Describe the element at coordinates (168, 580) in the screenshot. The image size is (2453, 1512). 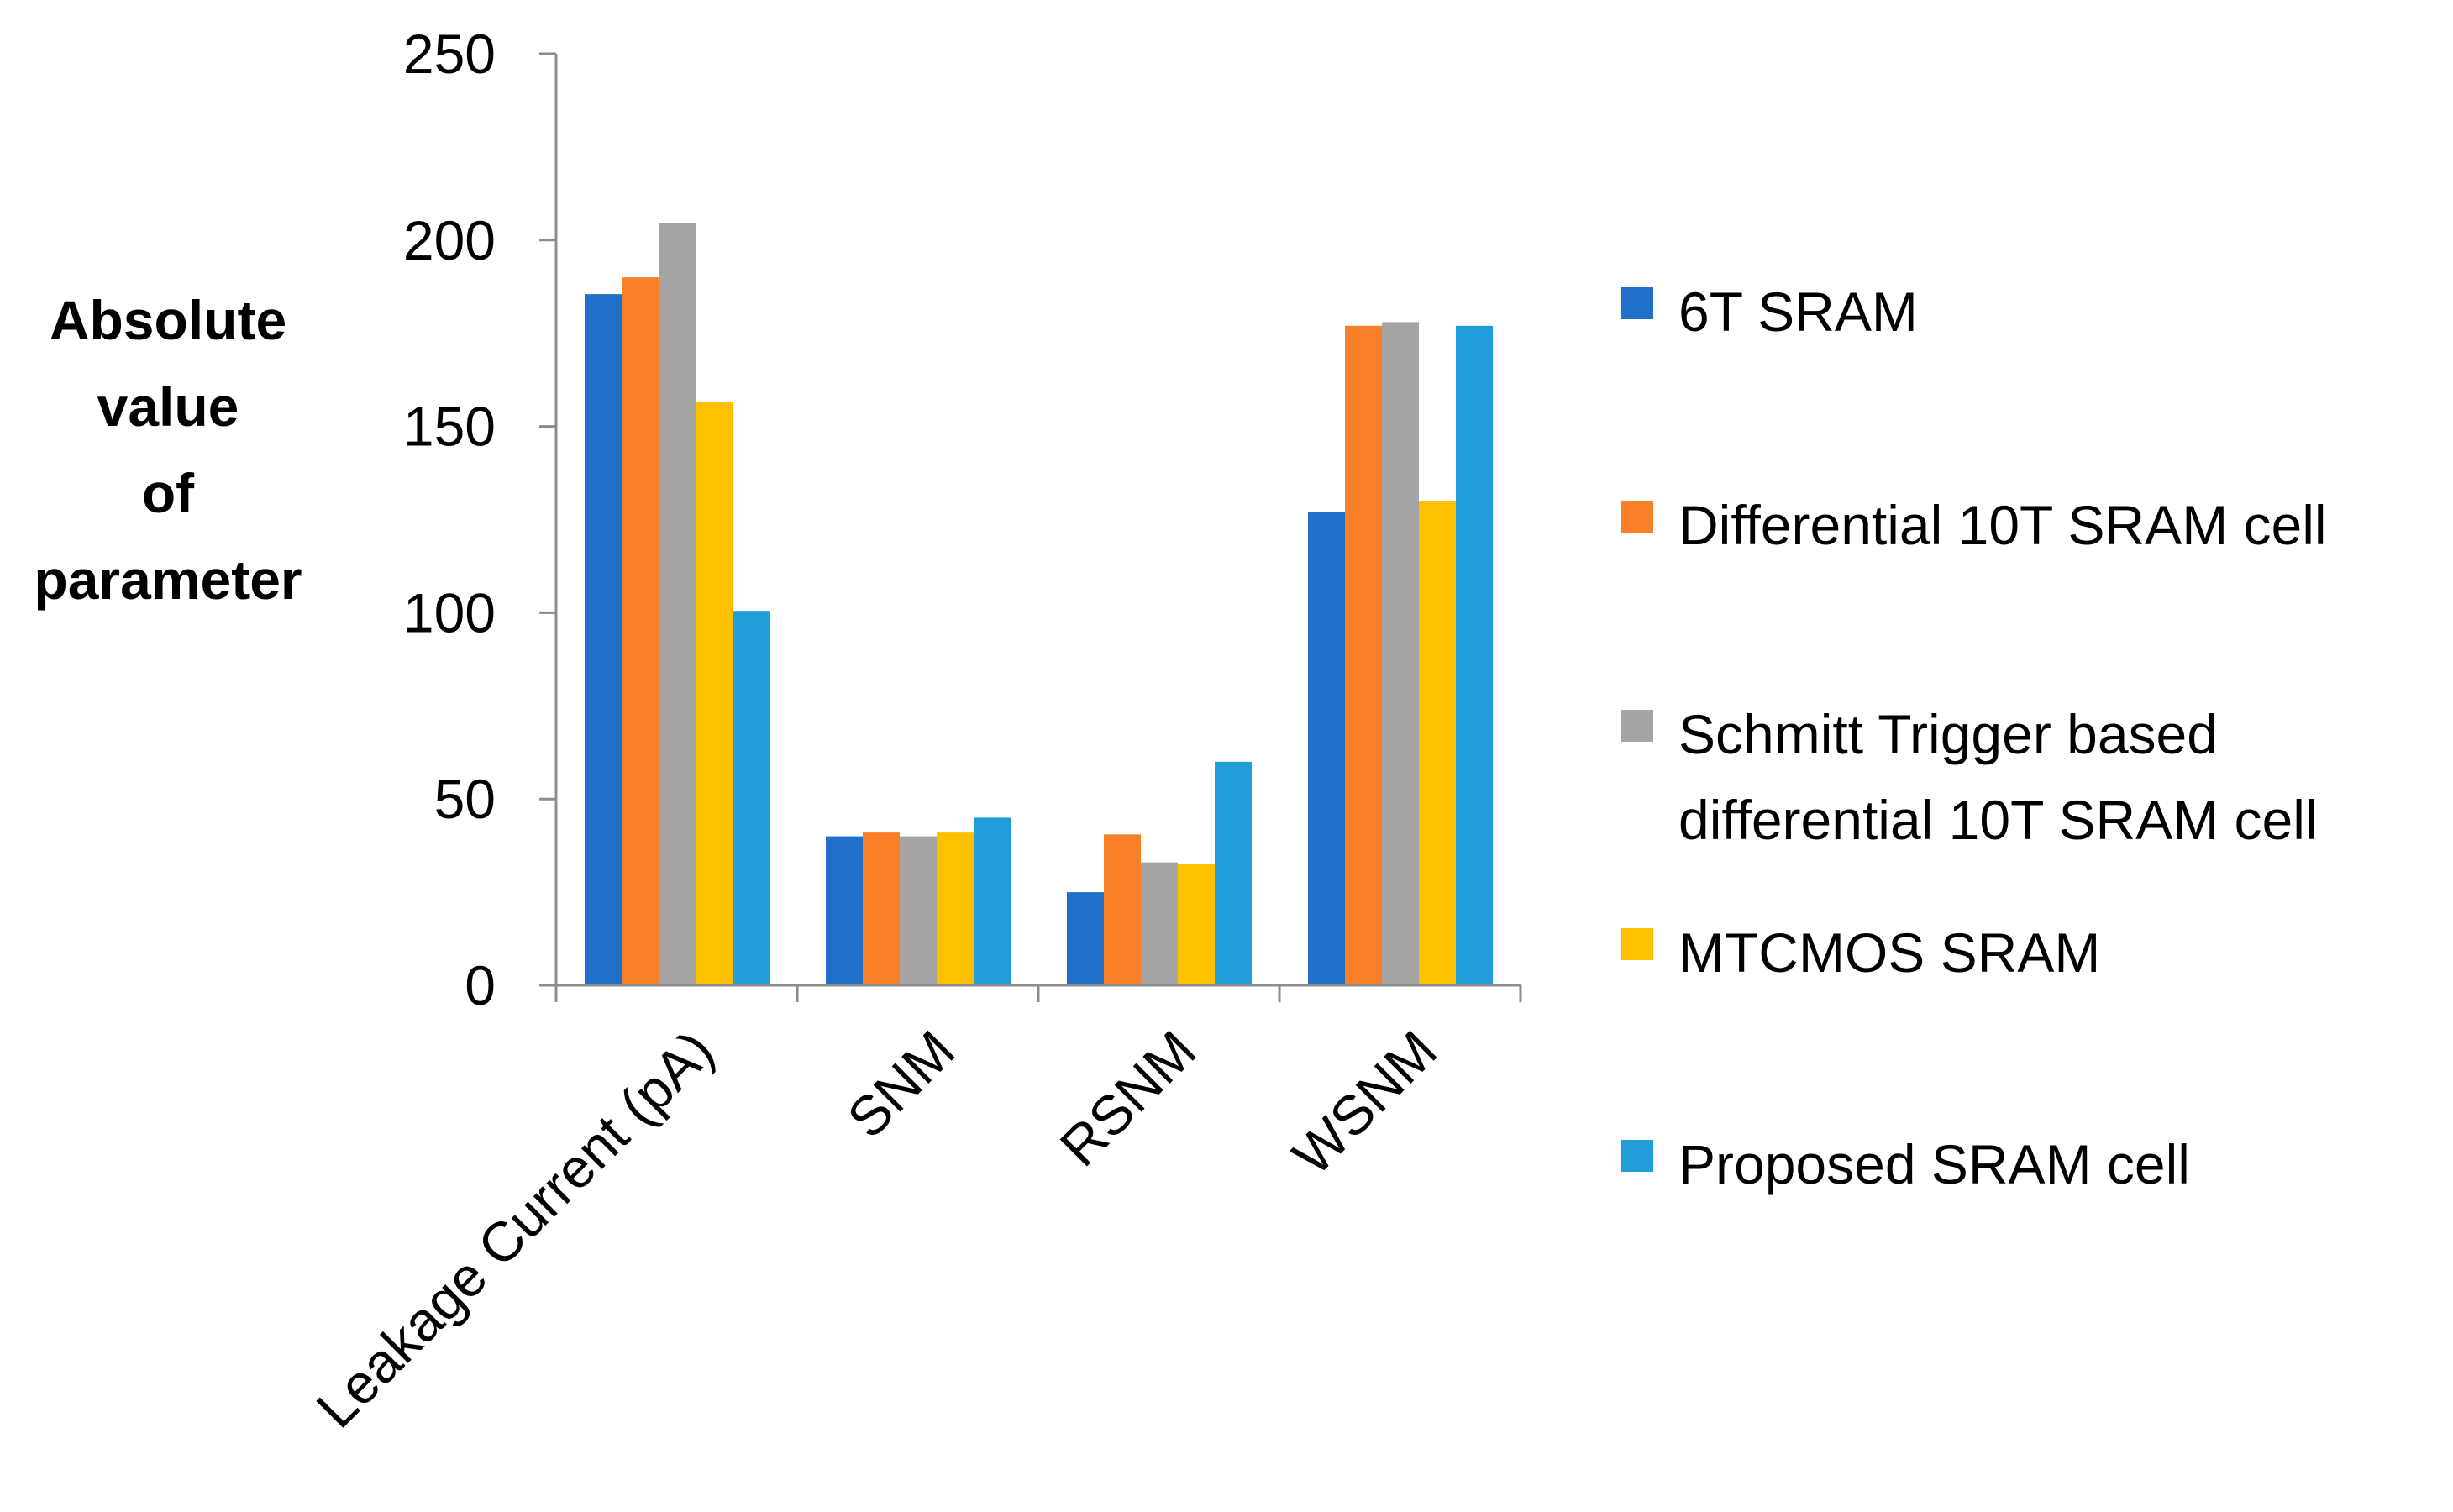
I see `y-axis-title-line: parameter` at that location.